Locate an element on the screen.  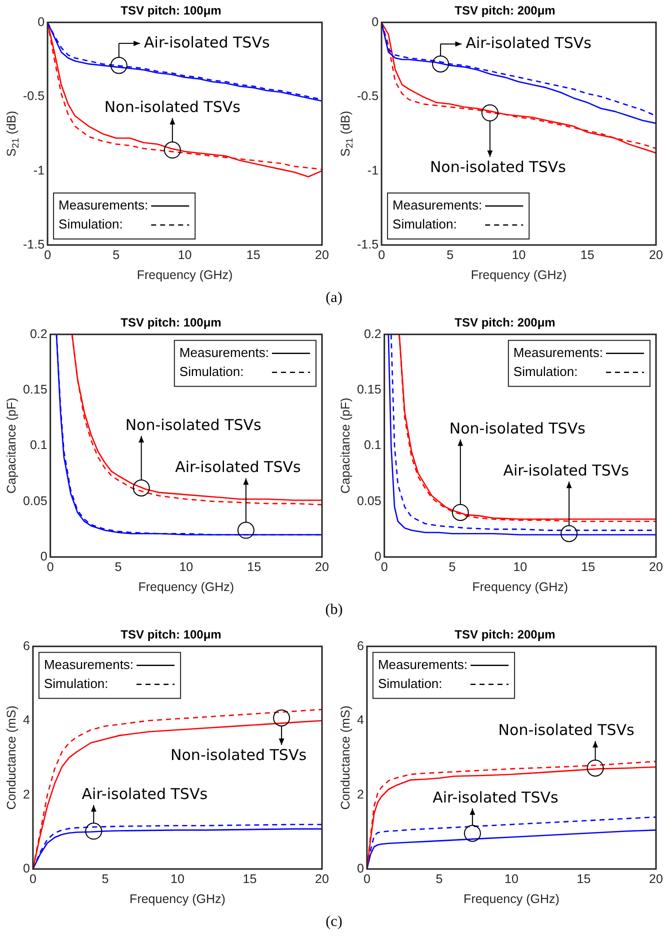
text: (a) is located at coordinates (334, 298).